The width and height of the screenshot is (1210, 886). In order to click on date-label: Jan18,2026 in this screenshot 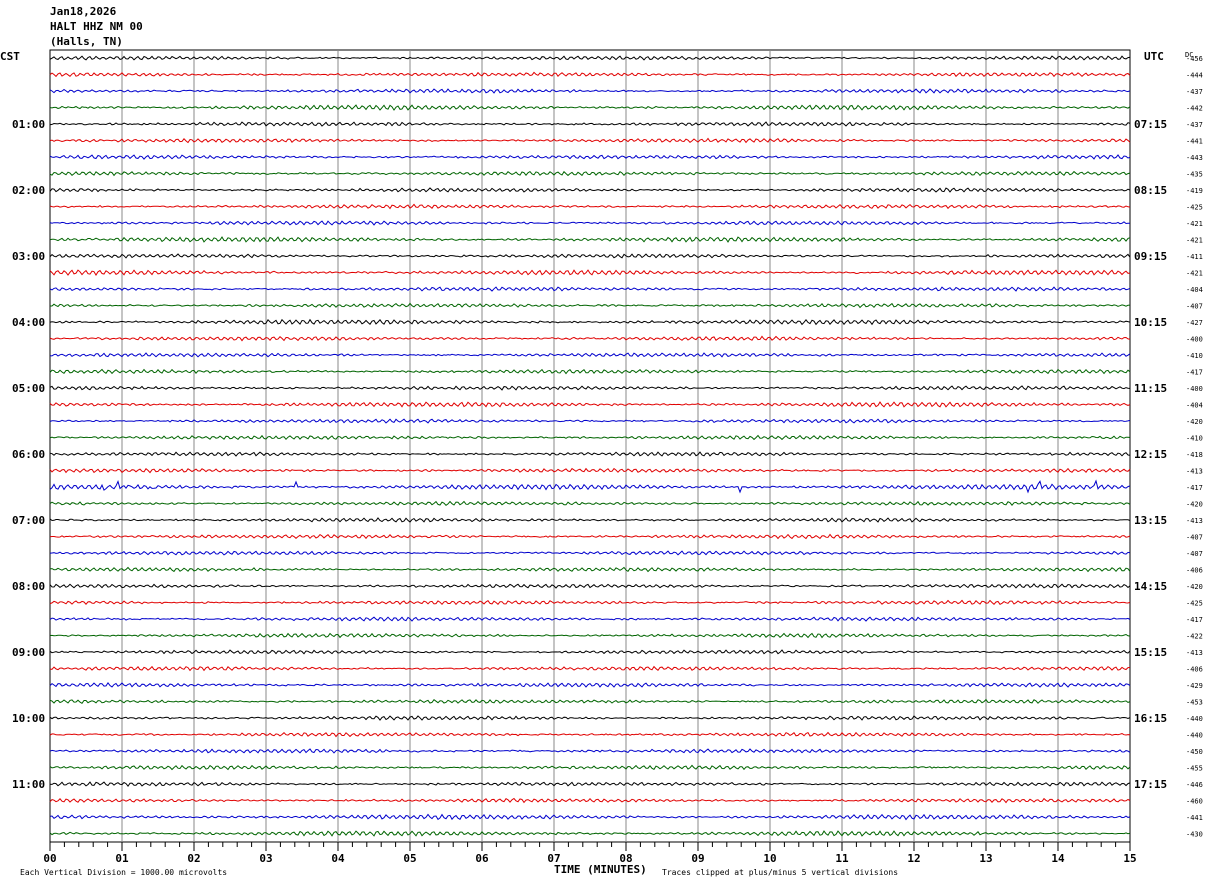, I will do `click(83, 11)`.